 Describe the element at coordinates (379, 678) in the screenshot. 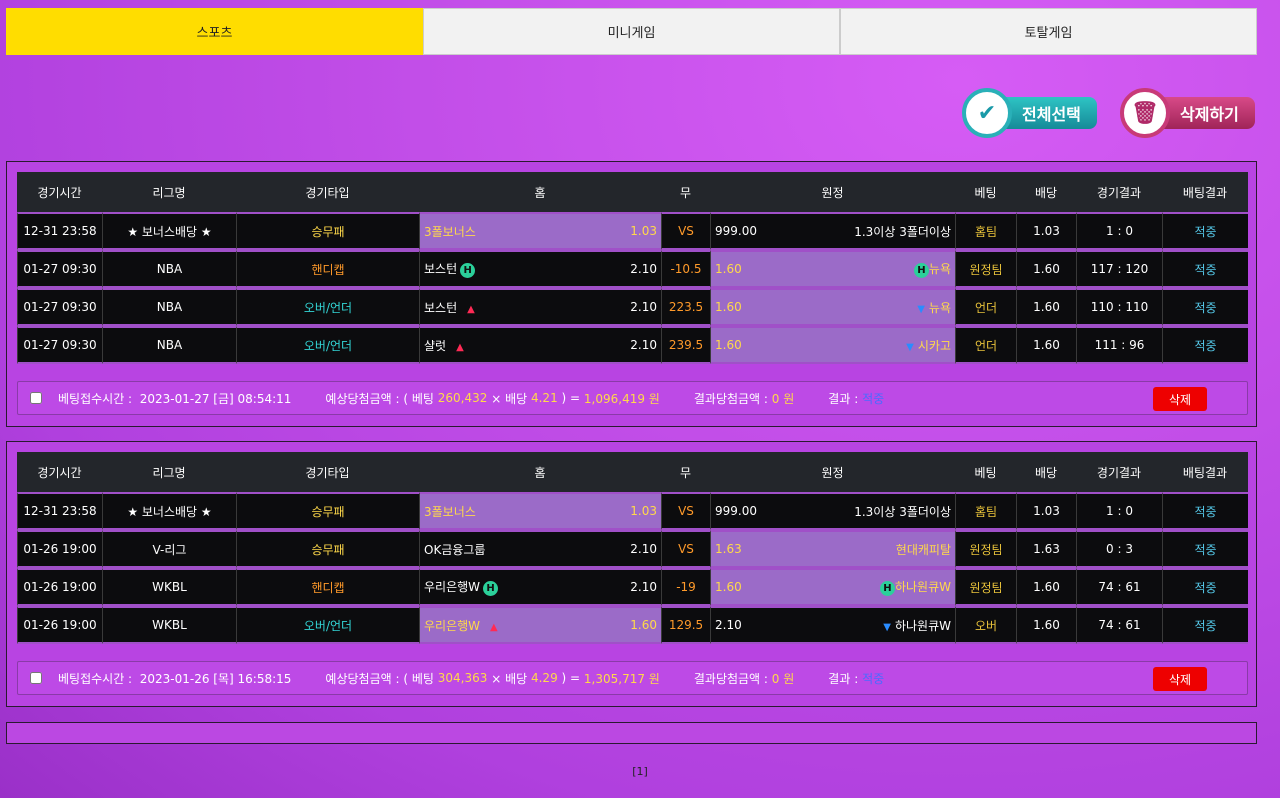

I see `expected-label: 예상당첨금액 : ( 베팅` at that location.